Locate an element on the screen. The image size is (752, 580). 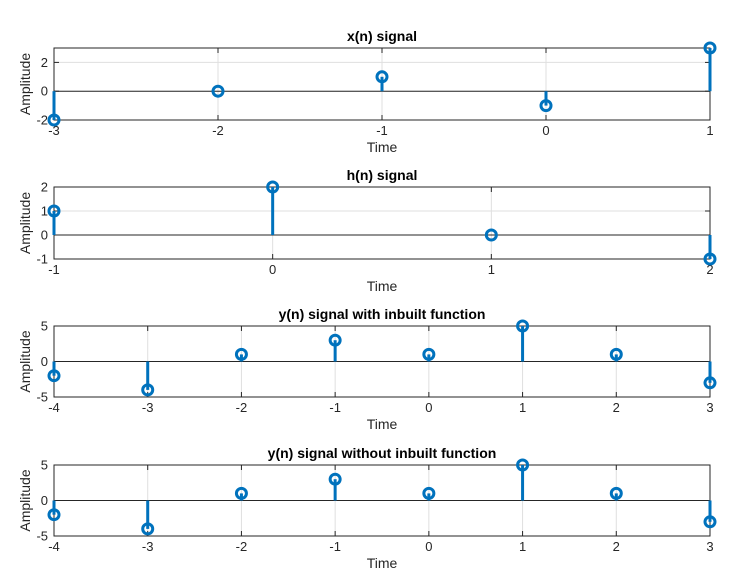
chart-title: y(n) signal without inbuilt function is located at coordinates (382, 453).